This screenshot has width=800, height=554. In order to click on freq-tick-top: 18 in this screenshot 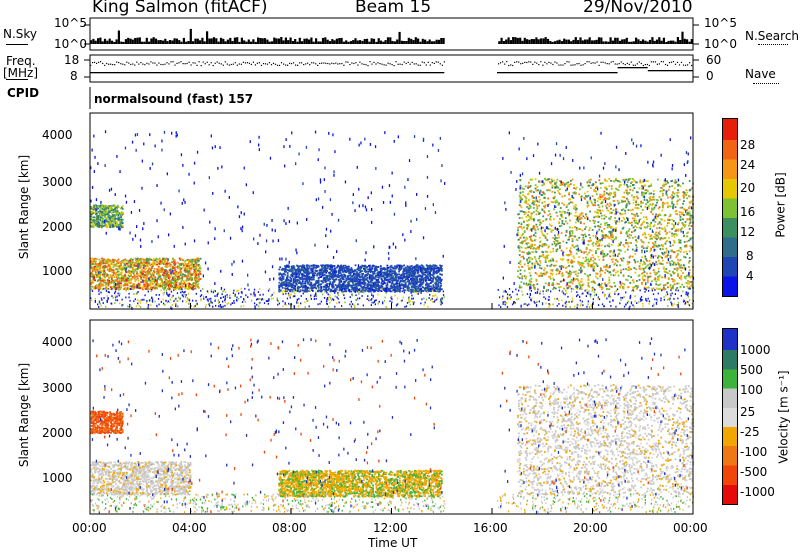, I will do `click(72, 60)`.